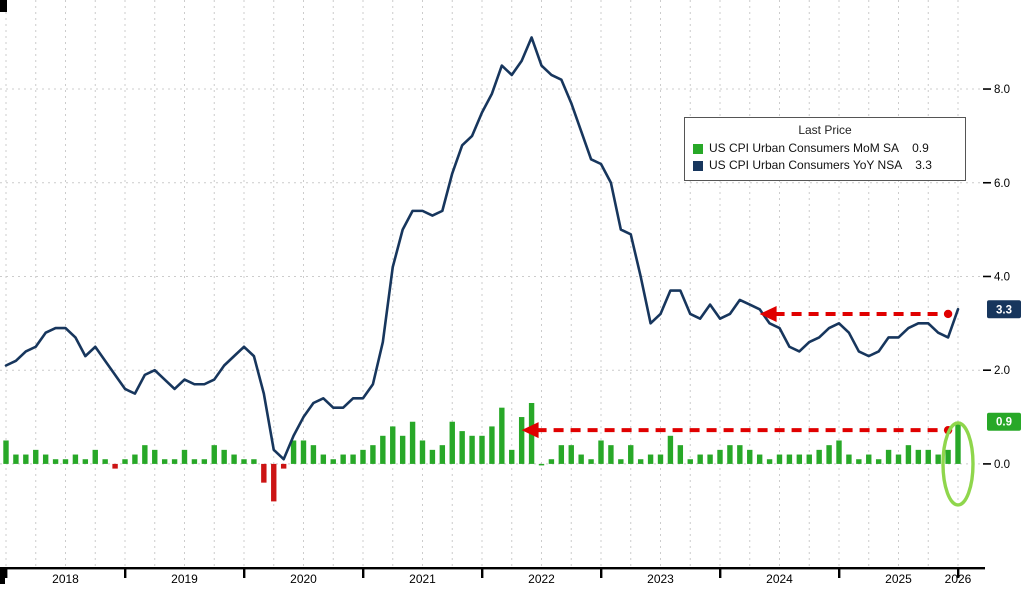 The height and width of the screenshot is (591, 1022). Describe the element at coordinates (825, 165) in the screenshot. I see `legend-item-1: US CPI Urban Consumers YoY NSA 3.3` at that location.